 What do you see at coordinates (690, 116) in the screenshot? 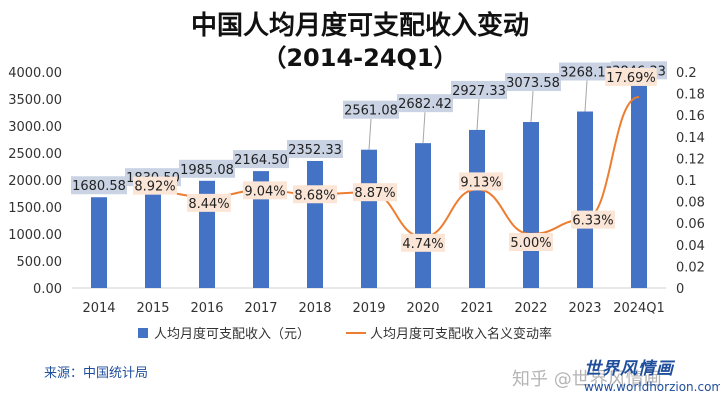
I see `right-tick-label: 0.16` at bounding box center [690, 116].